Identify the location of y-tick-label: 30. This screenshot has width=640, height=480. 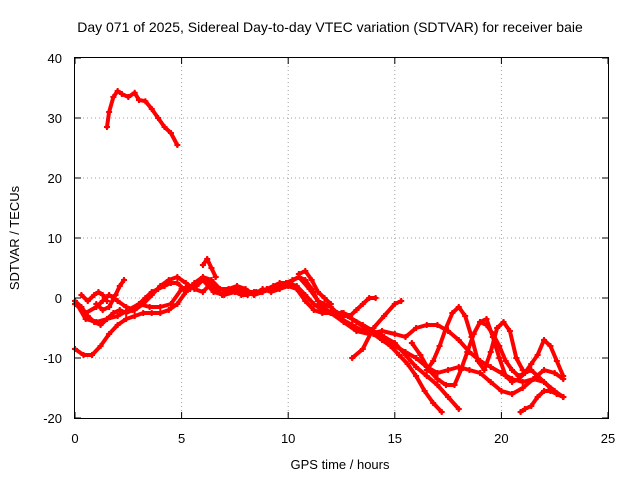
(55, 118).